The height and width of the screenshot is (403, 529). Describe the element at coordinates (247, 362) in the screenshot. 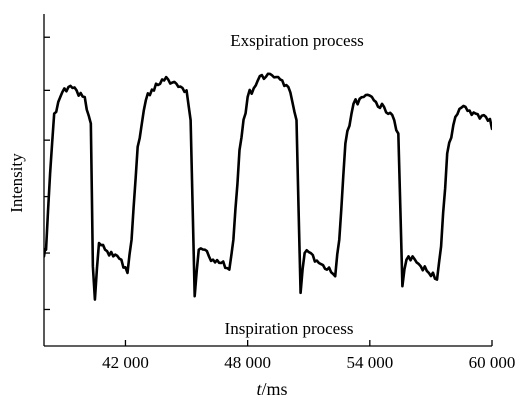

I see `x-tick-label: 48 000` at that location.